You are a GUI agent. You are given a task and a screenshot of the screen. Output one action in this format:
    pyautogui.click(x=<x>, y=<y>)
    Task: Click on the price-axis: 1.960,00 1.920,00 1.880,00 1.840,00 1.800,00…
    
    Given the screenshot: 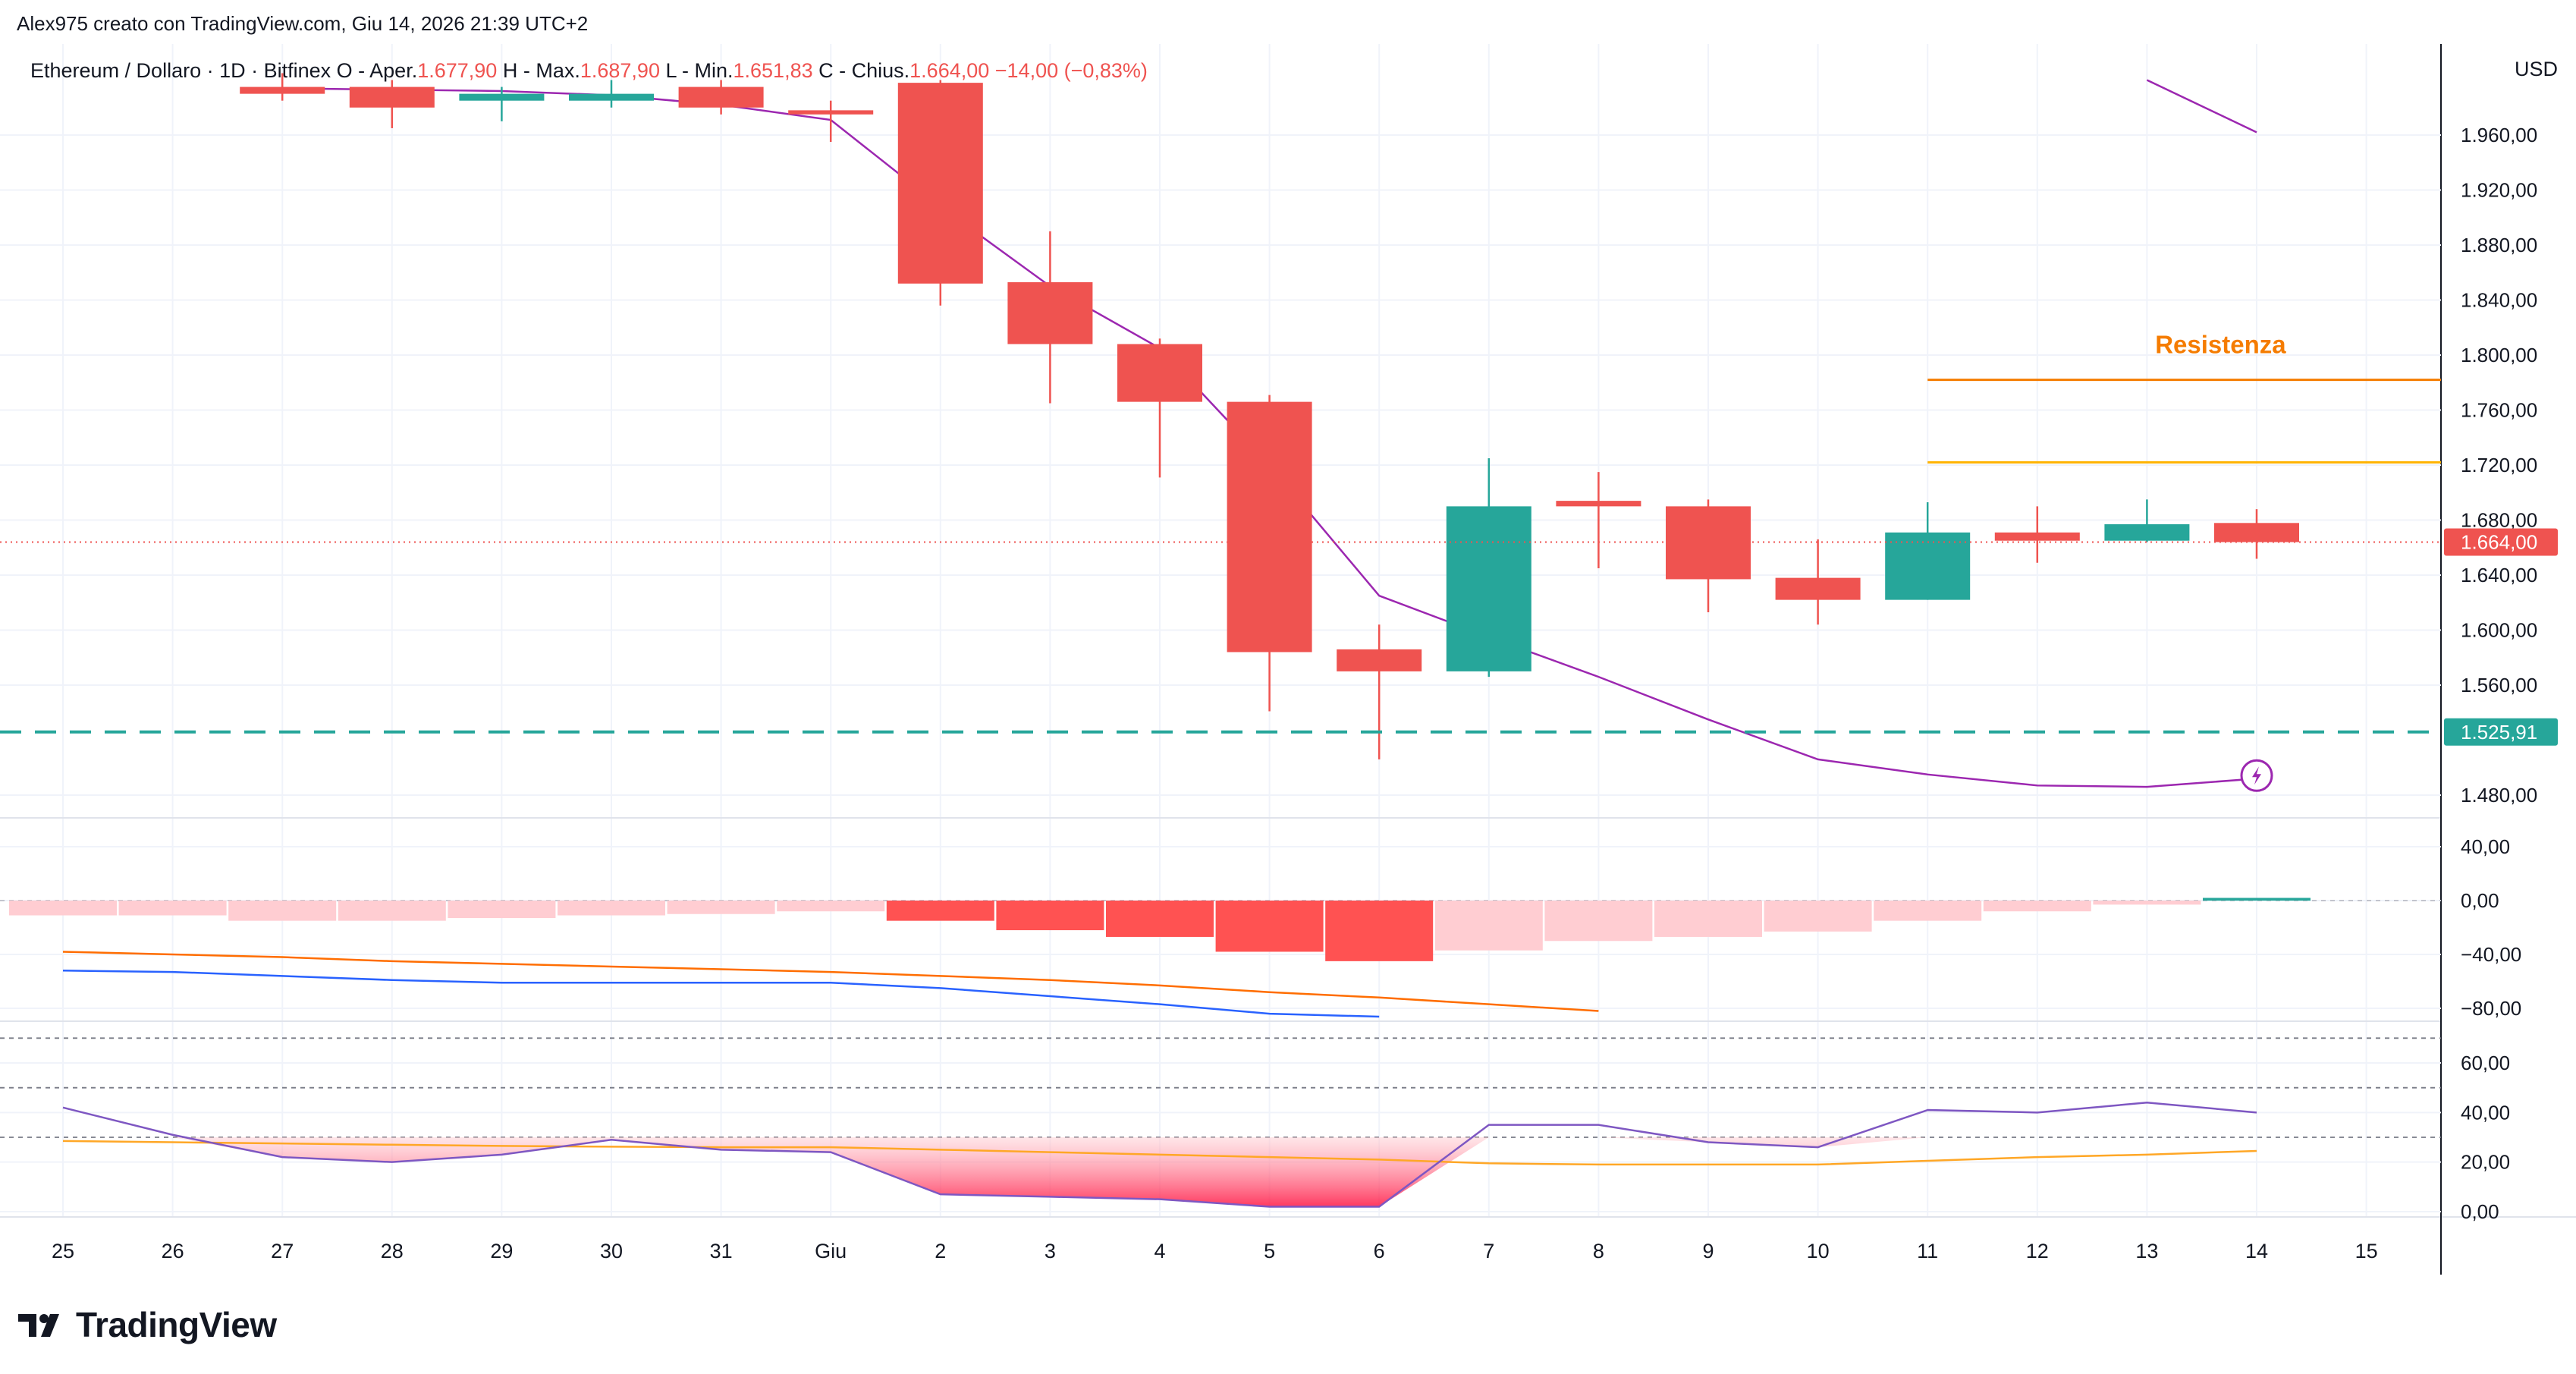 What is the action you would take?
    pyautogui.click(x=2501, y=673)
    